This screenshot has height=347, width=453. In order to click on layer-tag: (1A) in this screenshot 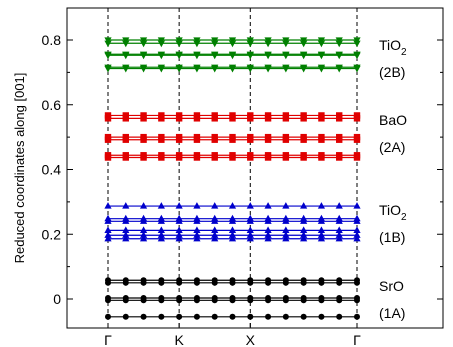, I will do `click(392, 313)`.